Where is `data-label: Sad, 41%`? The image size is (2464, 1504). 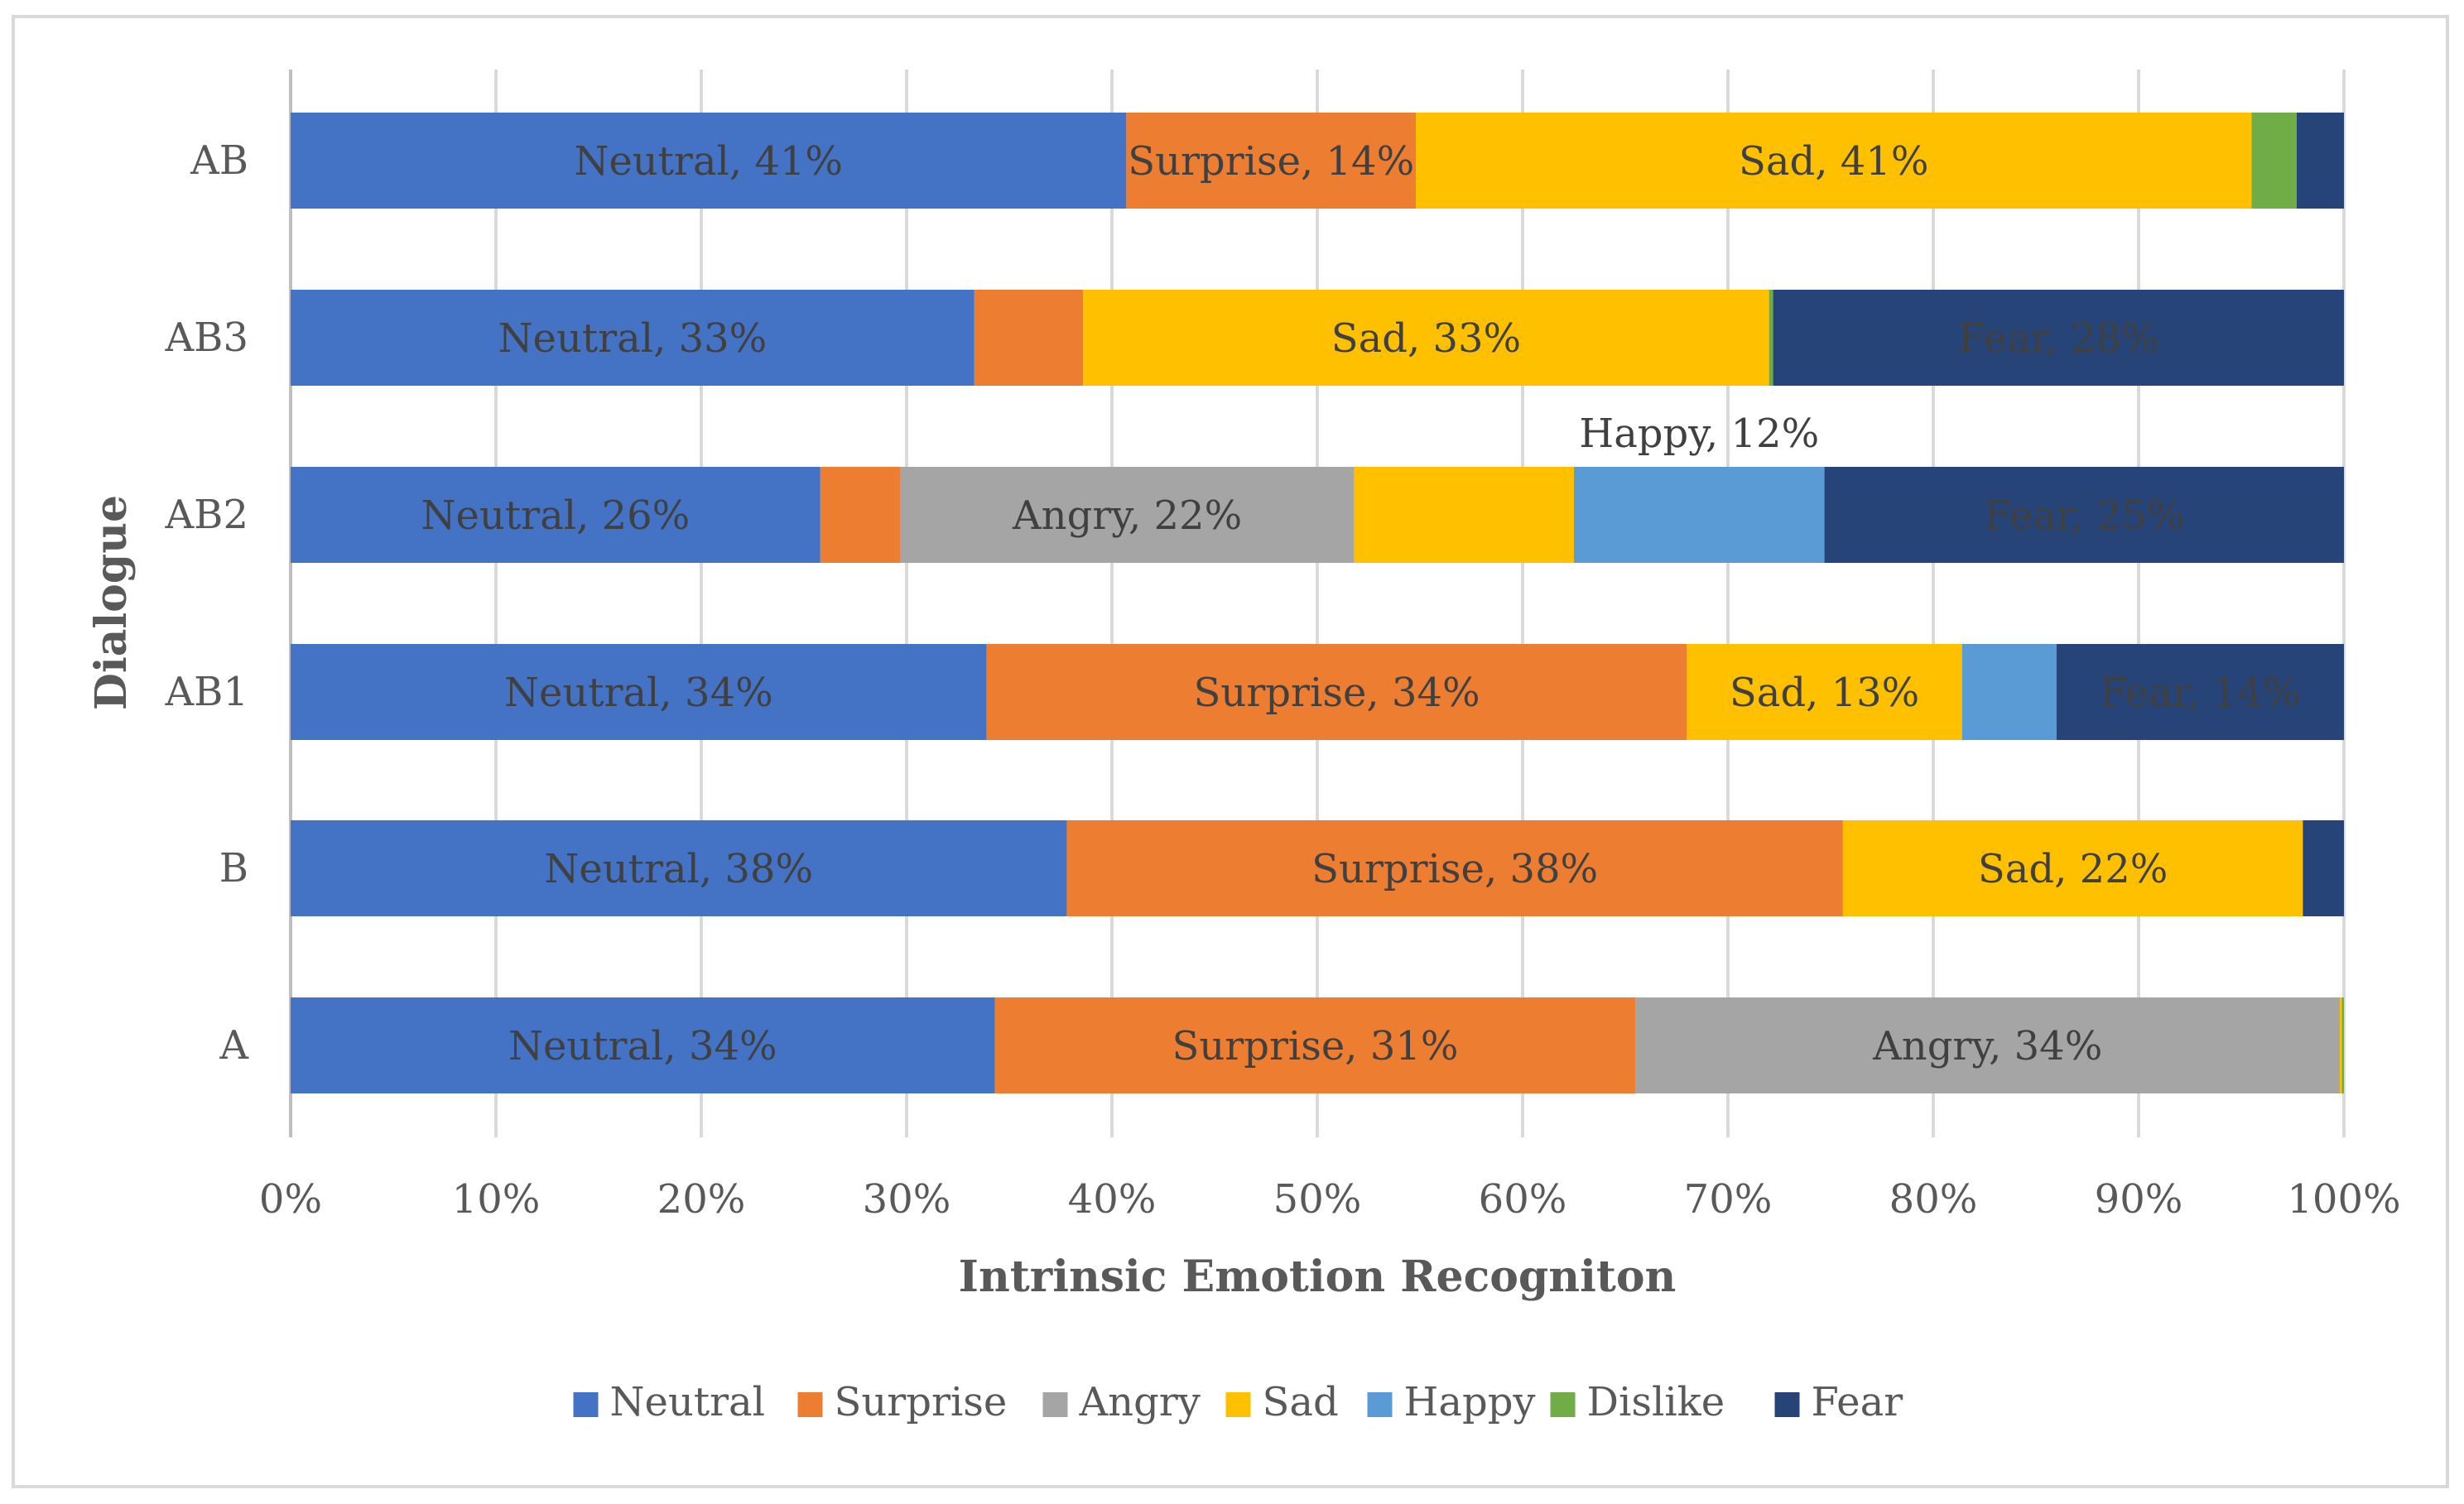
data-label: Sad, 41% is located at coordinates (1834, 161).